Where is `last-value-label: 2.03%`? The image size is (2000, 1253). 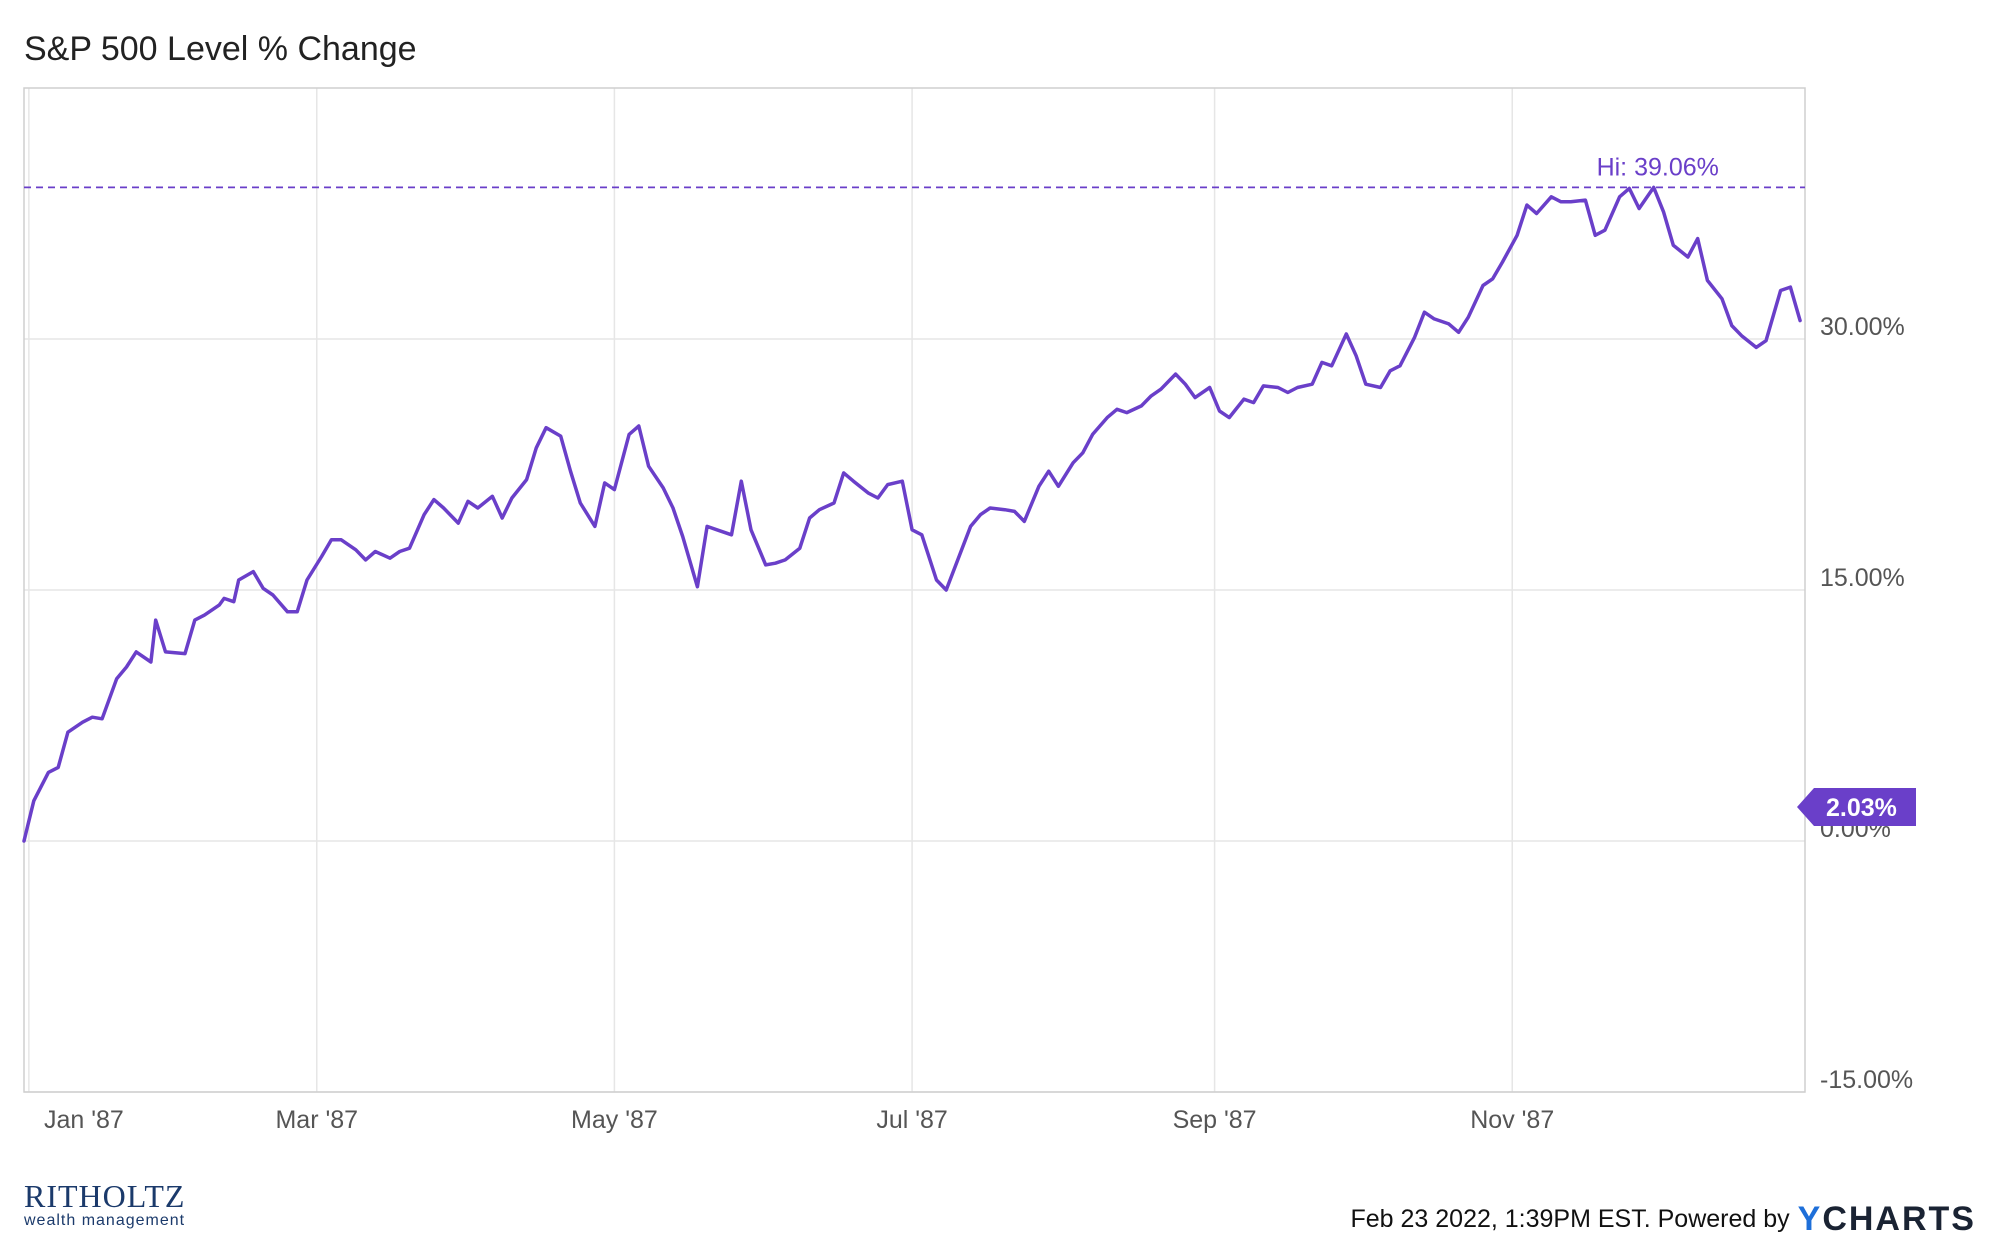 last-value-label: 2.03% is located at coordinates (1861, 808).